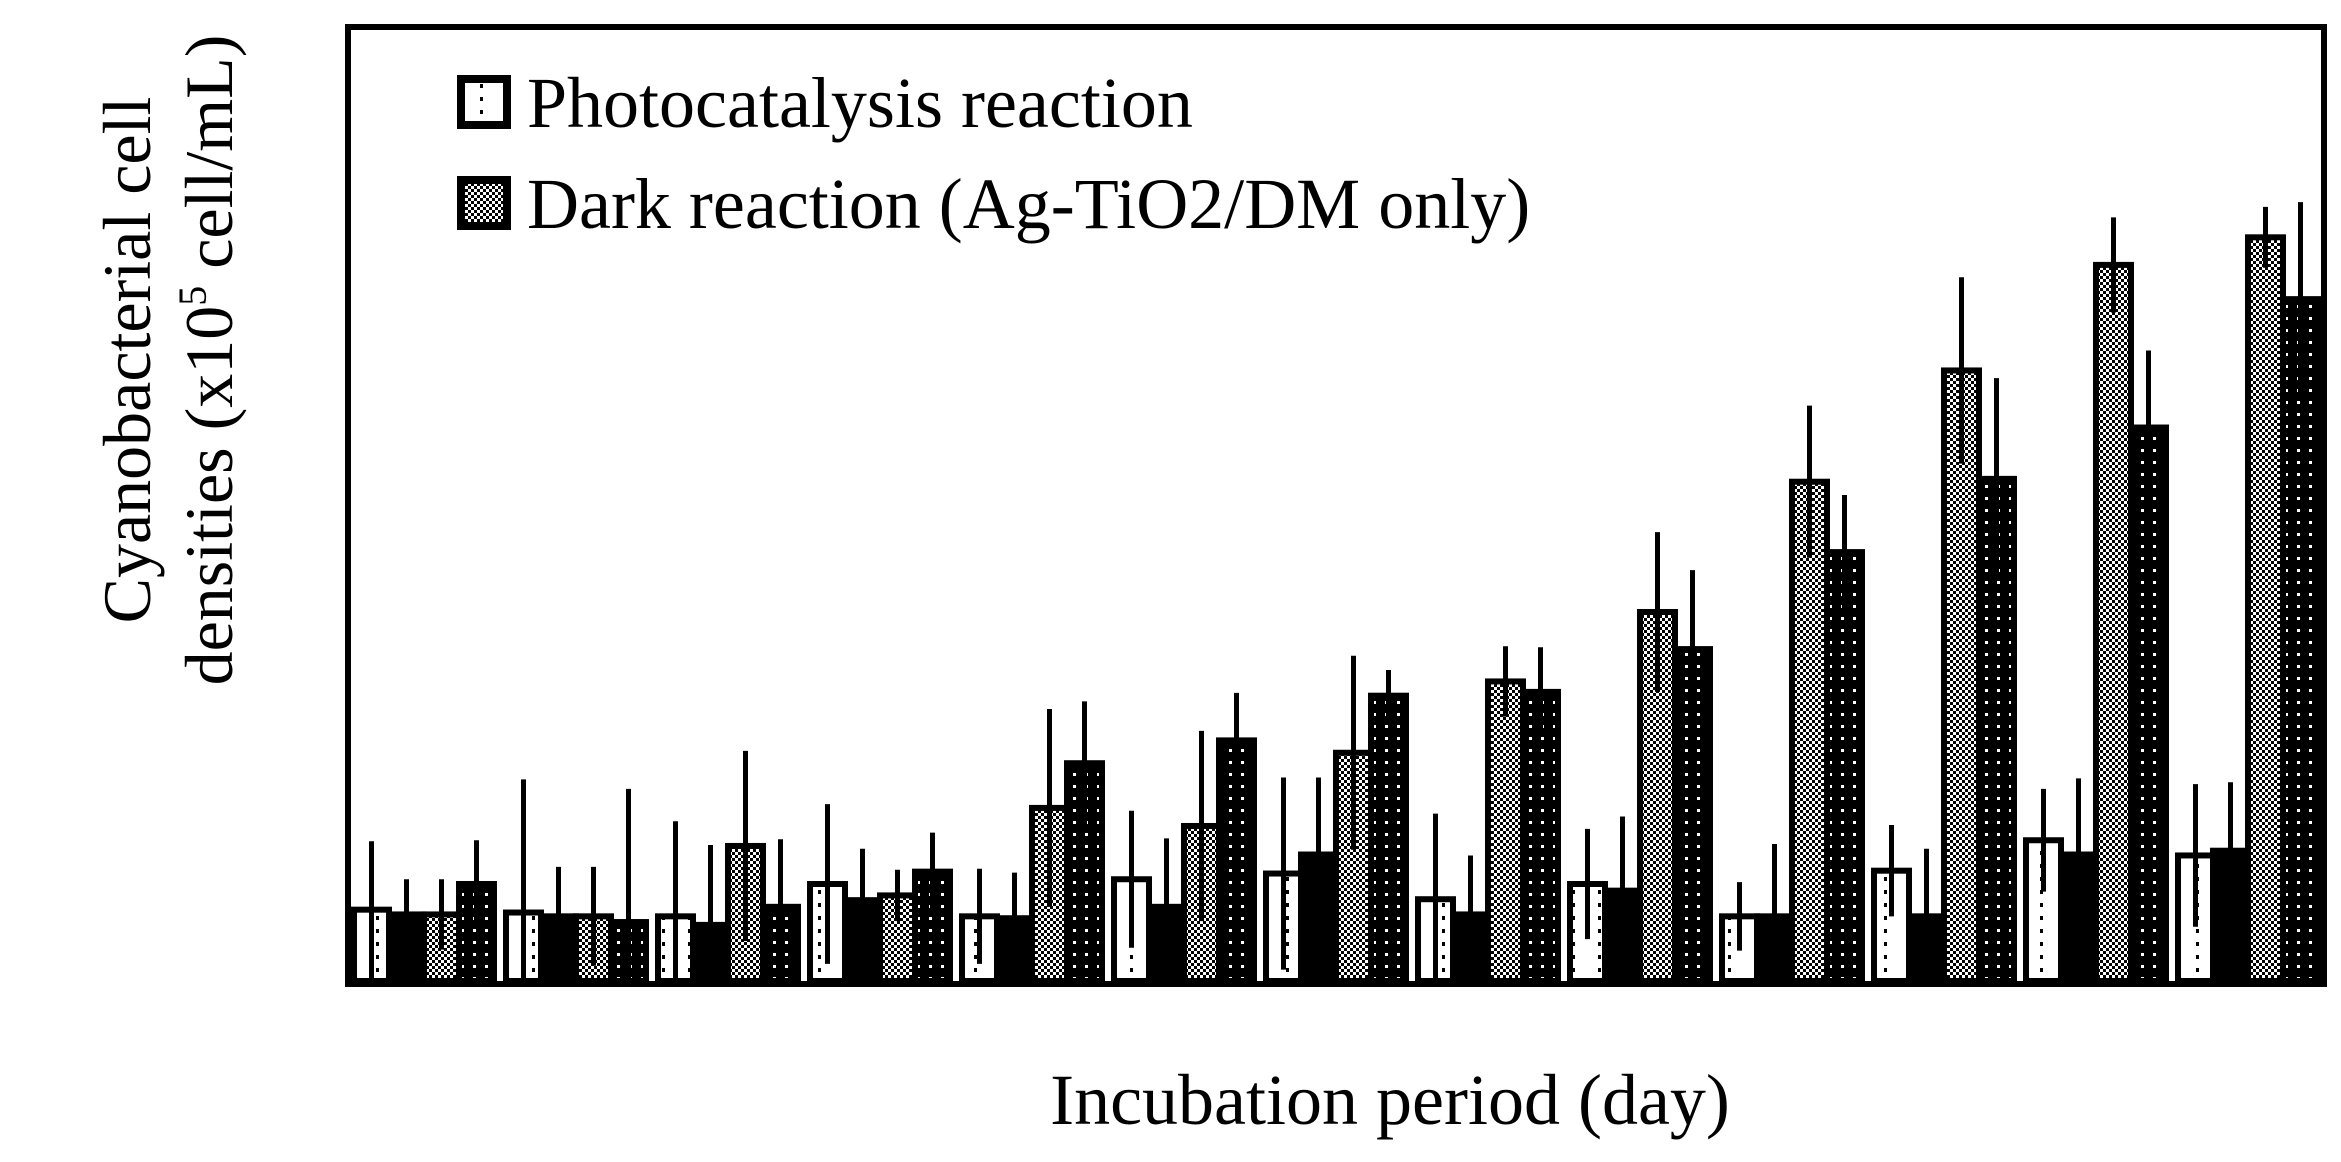 The image size is (2341, 1162). Describe the element at coordinates (2148, 704) in the screenshot. I see `bar-series4-day12` at that location.